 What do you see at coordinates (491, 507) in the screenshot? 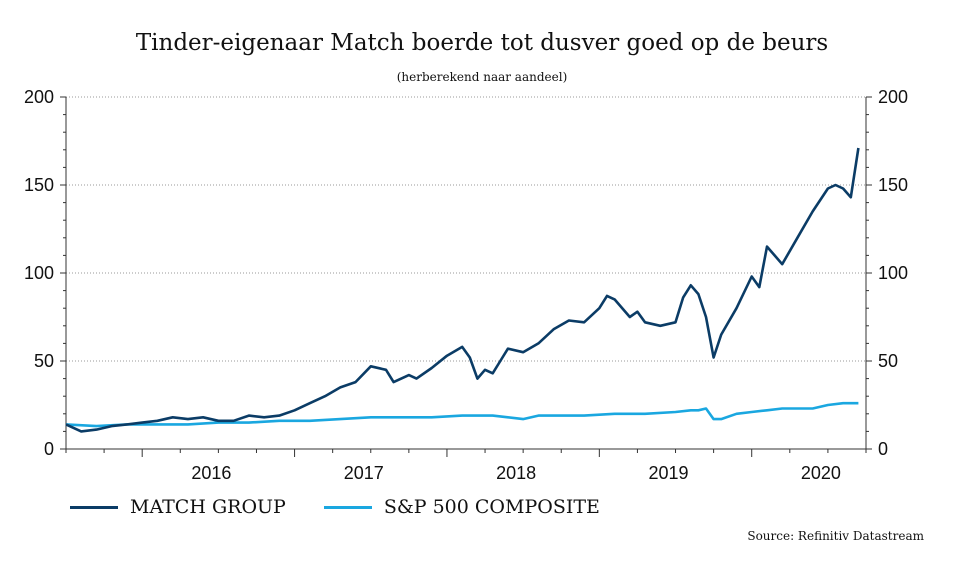
I see `legend-label-sp500: S&P 500 COMPOSITE` at bounding box center [491, 507].